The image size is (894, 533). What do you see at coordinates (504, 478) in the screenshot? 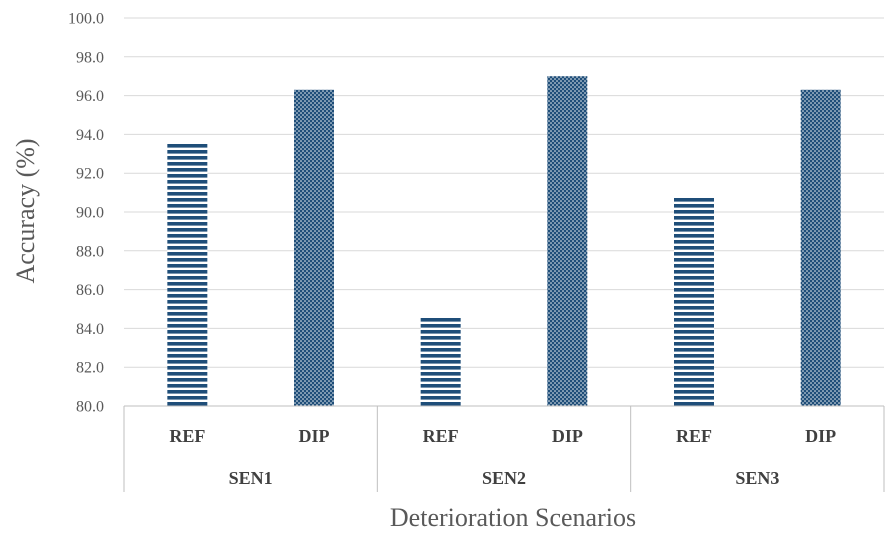
I see `x-group-label: SEN2` at bounding box center [504, 478].